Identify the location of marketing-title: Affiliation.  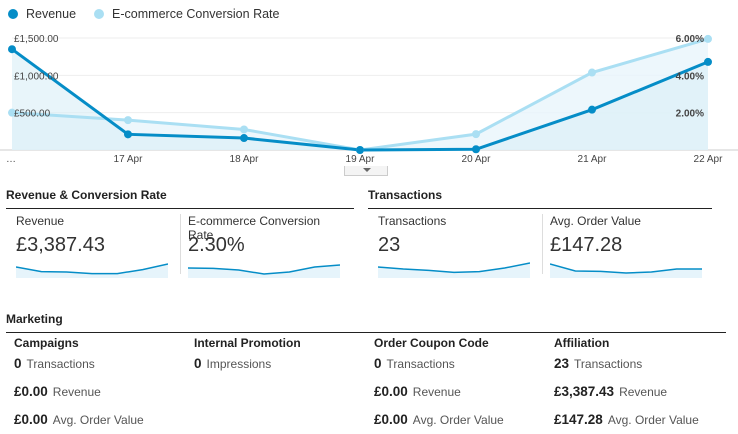
(582, 343).